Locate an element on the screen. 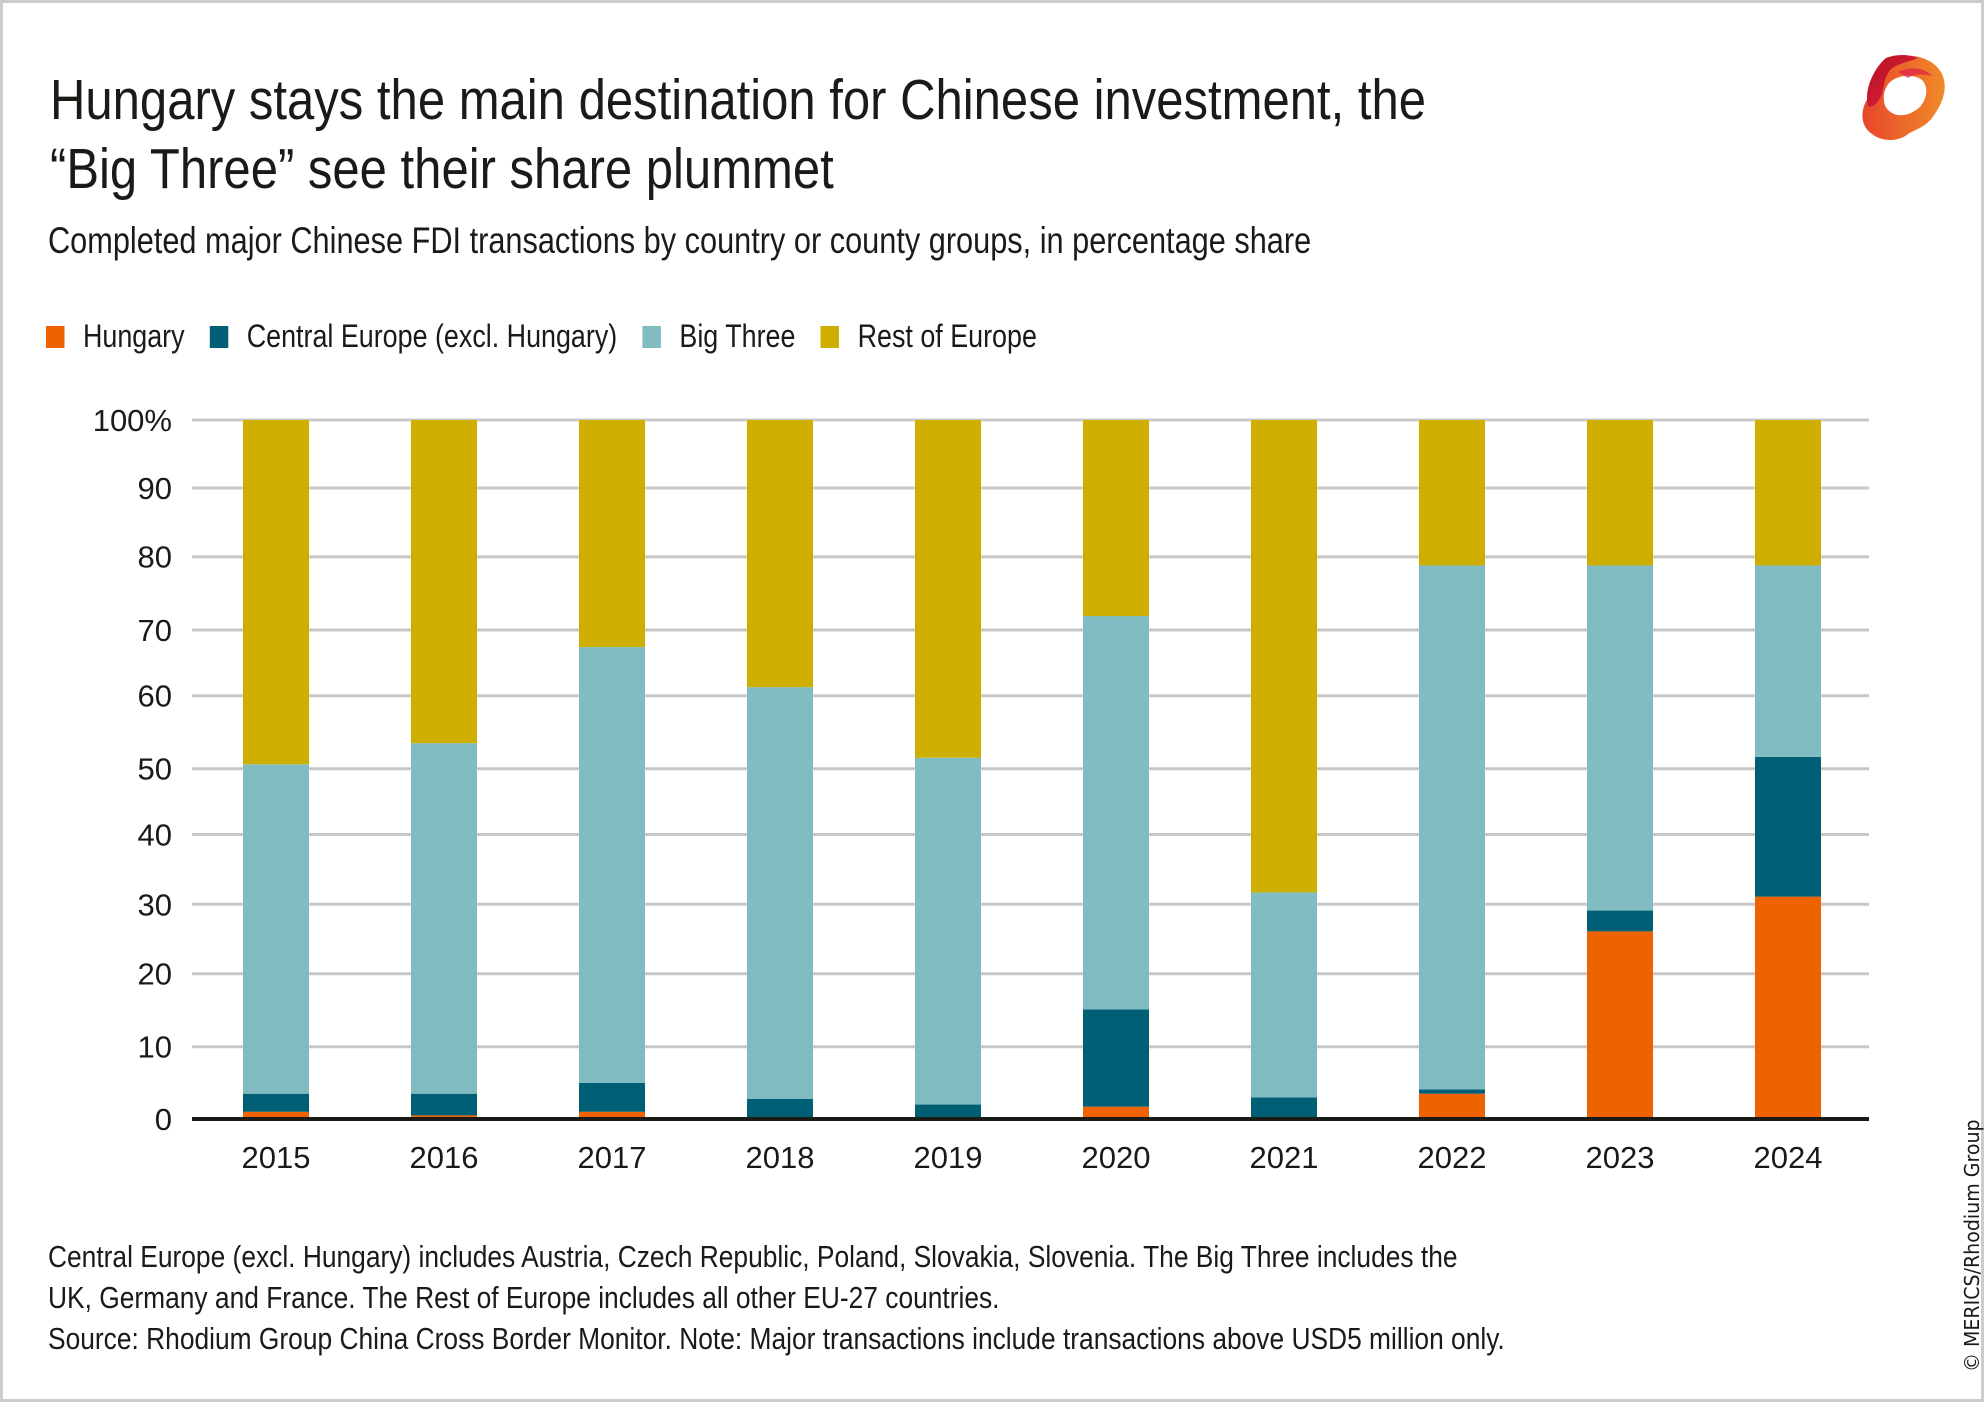 The image size is (1984, 1402). x-tick-label: 2016 is located at coordinates (444, 1157).